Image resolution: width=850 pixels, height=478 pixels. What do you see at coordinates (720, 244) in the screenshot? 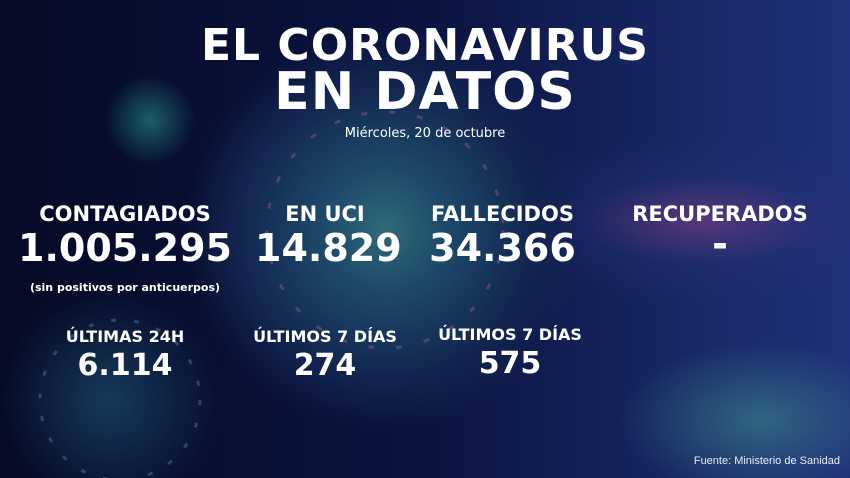
I see `stat-value-recuperados: -` at bounding box center [720, 244].